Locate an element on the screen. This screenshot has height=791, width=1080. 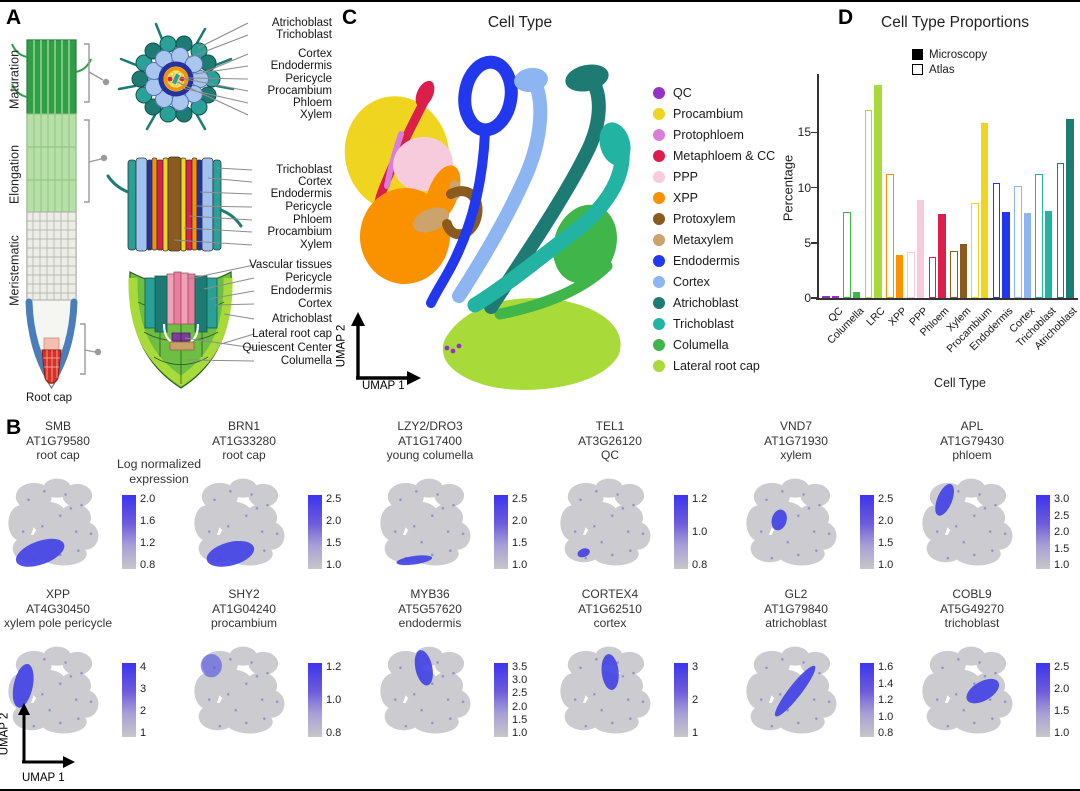
feature-plot-apl: APL AT1G79430 phloem 3.0 2.5 2.0 1.5 1.0 is located at coordinates (998, 501).